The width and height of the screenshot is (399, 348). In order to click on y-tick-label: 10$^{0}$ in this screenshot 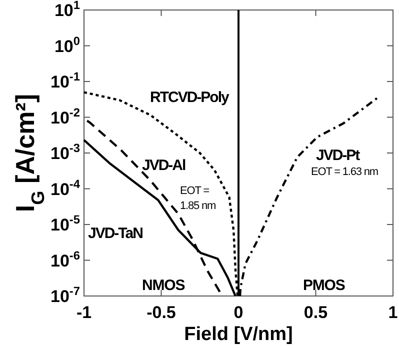, I will do `click(67, 45)`.